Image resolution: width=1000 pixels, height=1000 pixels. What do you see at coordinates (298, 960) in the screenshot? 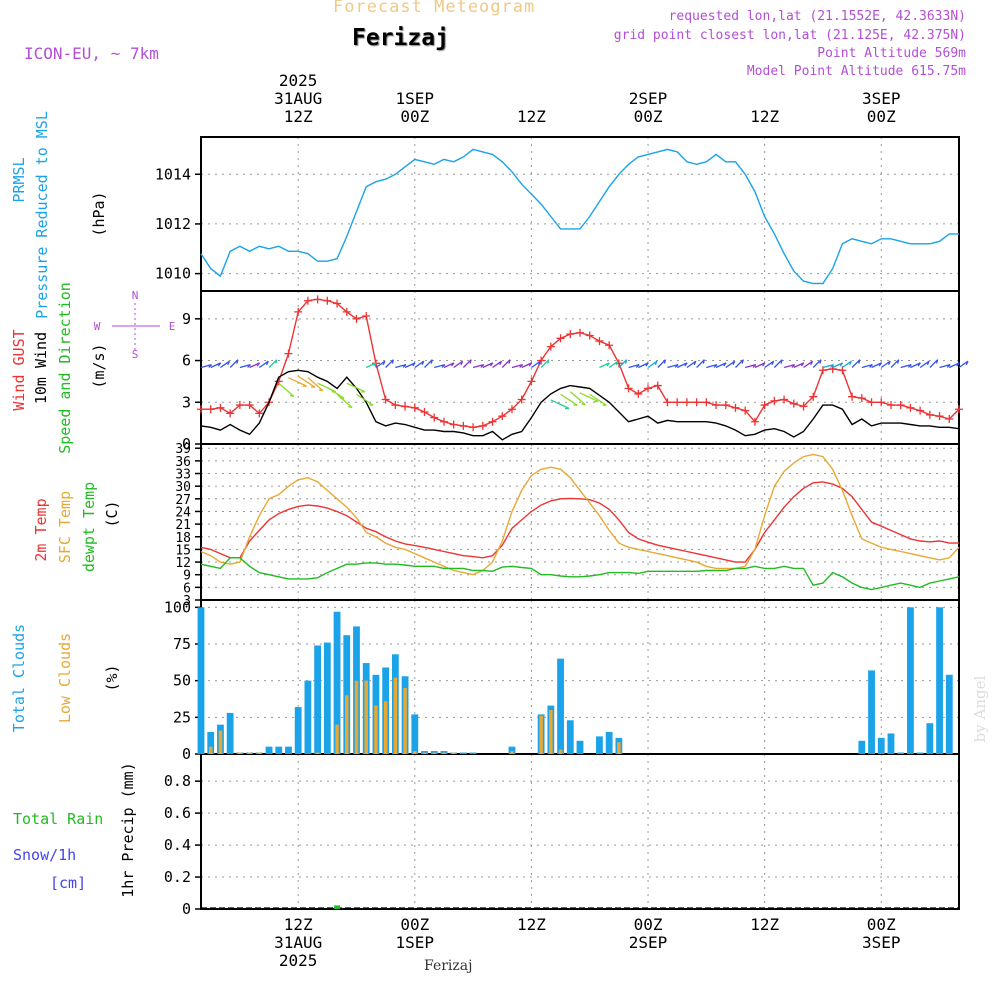
I see `time-label-bottom: 2025` at bounding box center [298, 960].